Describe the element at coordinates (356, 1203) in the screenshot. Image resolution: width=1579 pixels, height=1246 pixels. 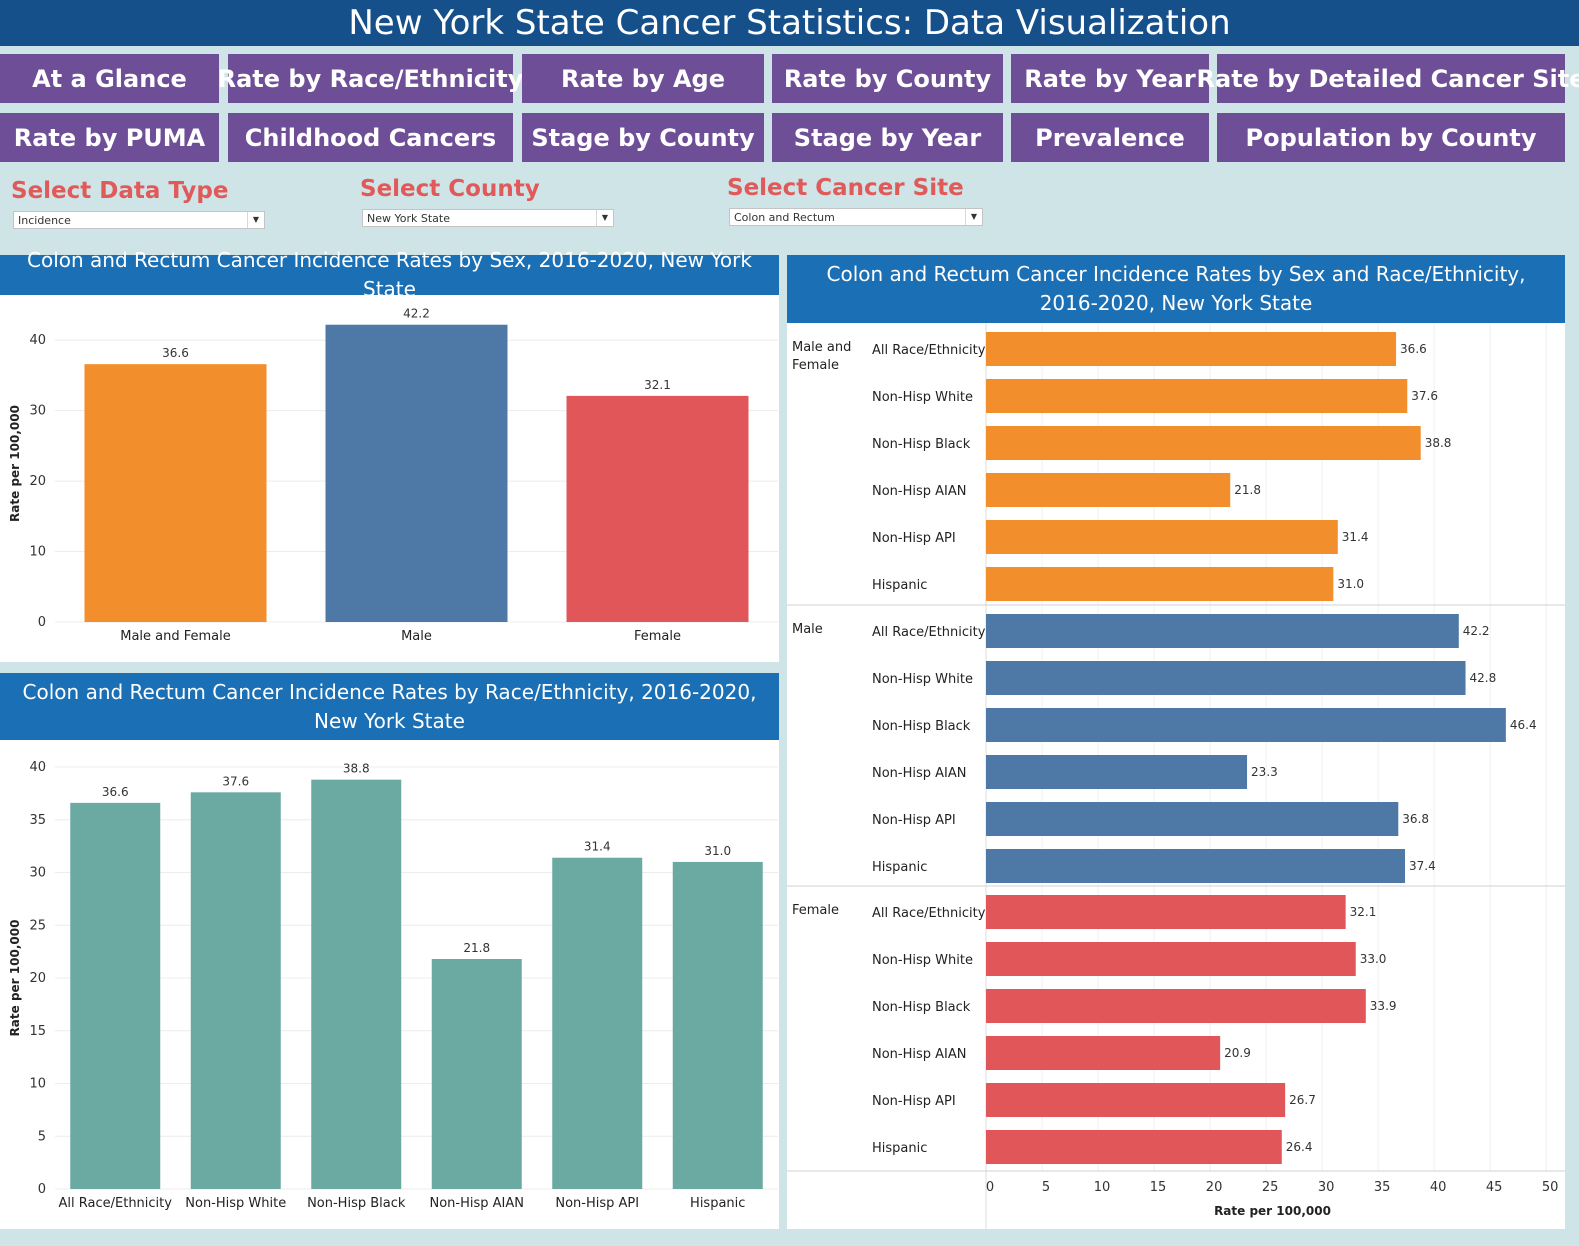
I see `x-tick-label: Non-Hisp Black` at that location.